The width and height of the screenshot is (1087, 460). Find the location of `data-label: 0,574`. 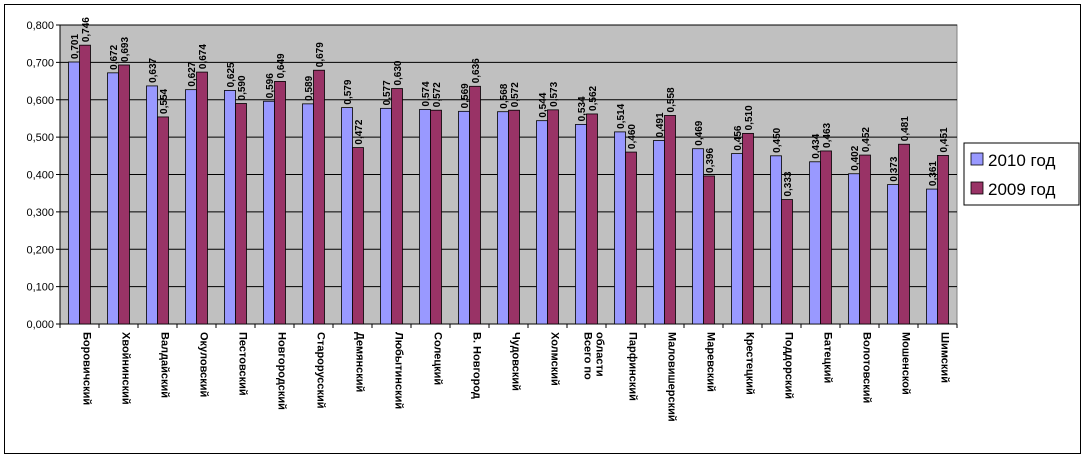

data-label: 0,574 is located at coordinates (426, 93).